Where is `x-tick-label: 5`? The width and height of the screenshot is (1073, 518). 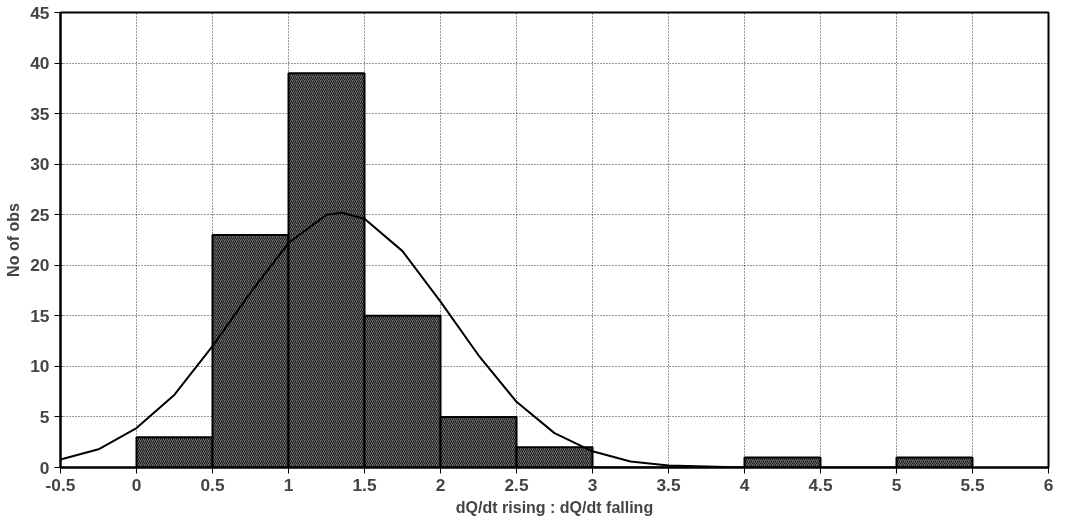
x-tick-label: 5 is located at coordinates (896, 484).